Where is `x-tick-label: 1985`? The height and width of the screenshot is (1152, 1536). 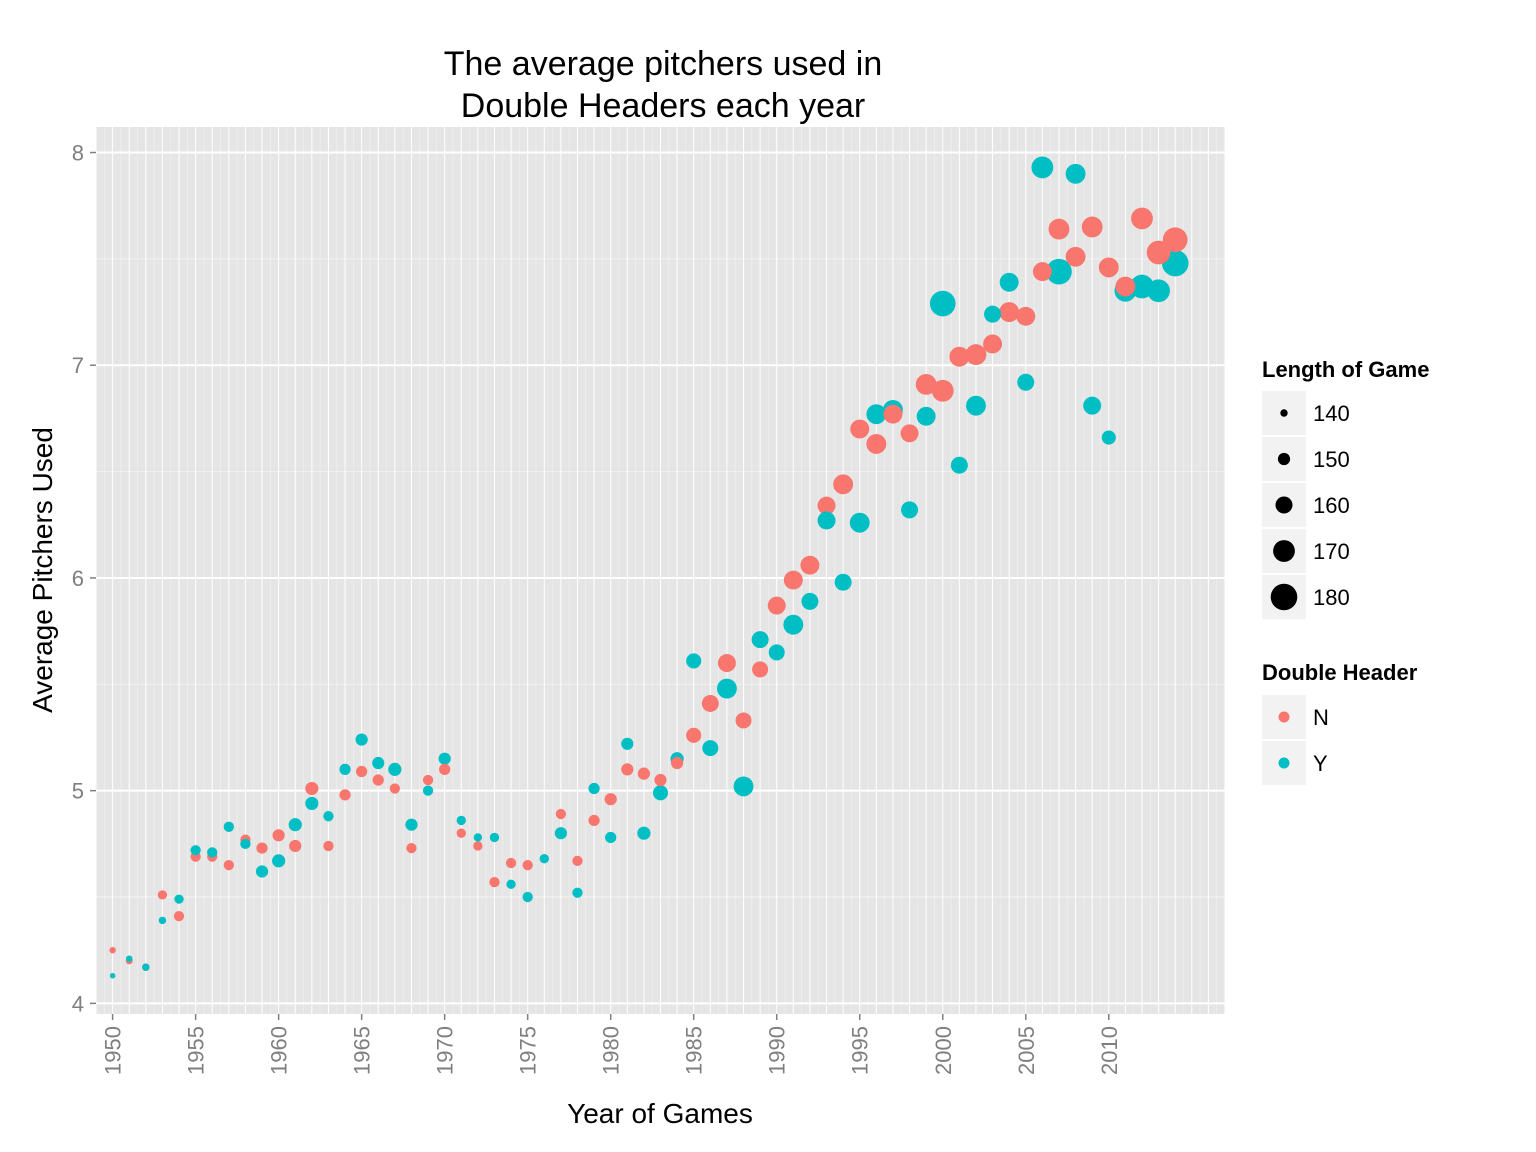 x-tick-label: 1985 is located at coordinates (694, 1050).